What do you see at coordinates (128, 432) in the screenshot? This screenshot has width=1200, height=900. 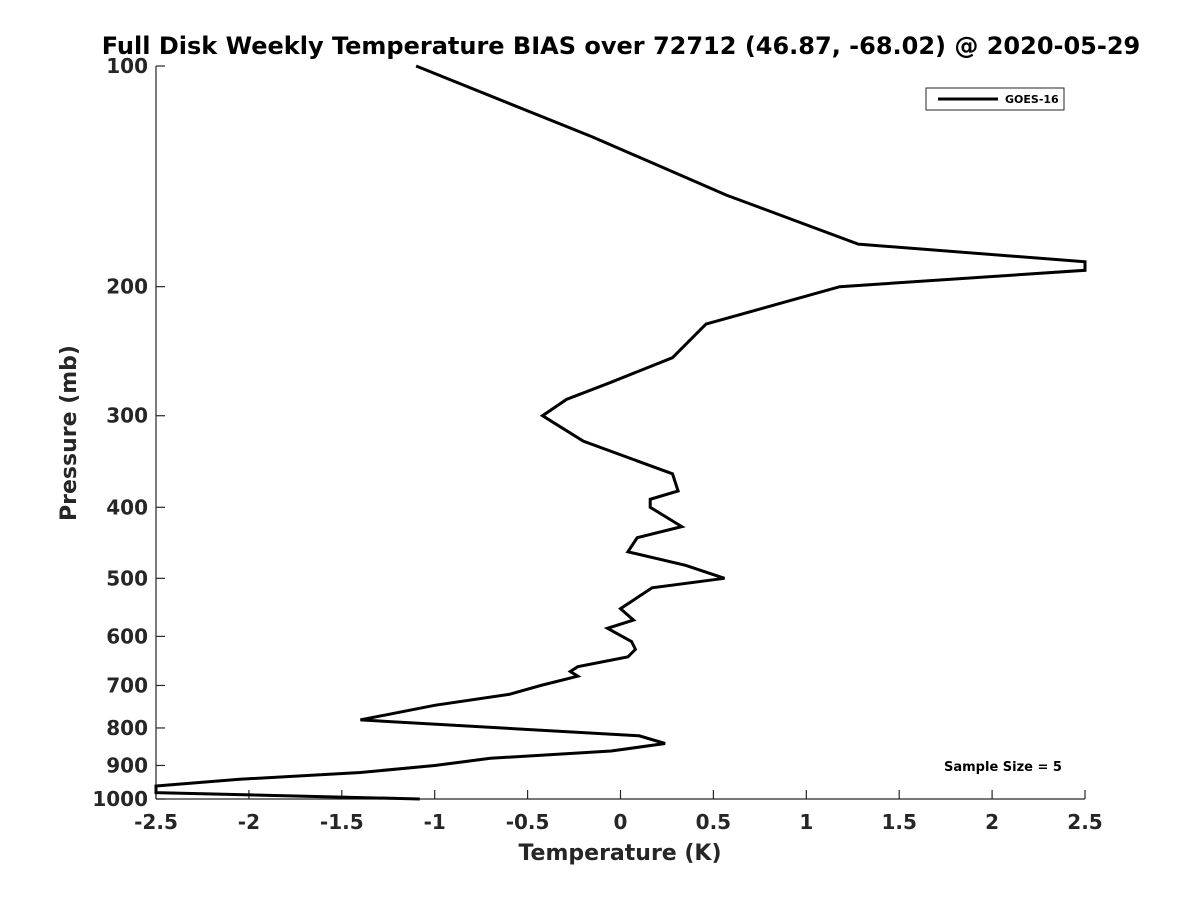 I see `y-axis-ticks: 100 200 300 400 500 600 700 800 900 1000` at bounding box center [128, 432].